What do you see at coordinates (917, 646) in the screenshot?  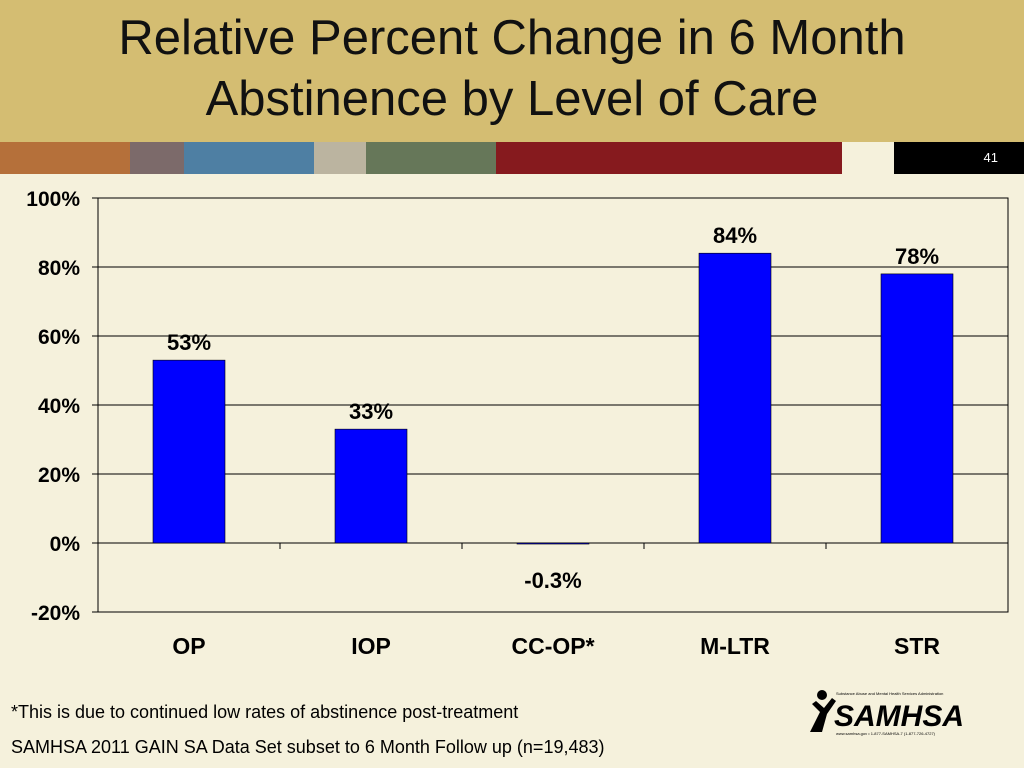 I see `x-category-label: STR` at bounding box center [917, 646].